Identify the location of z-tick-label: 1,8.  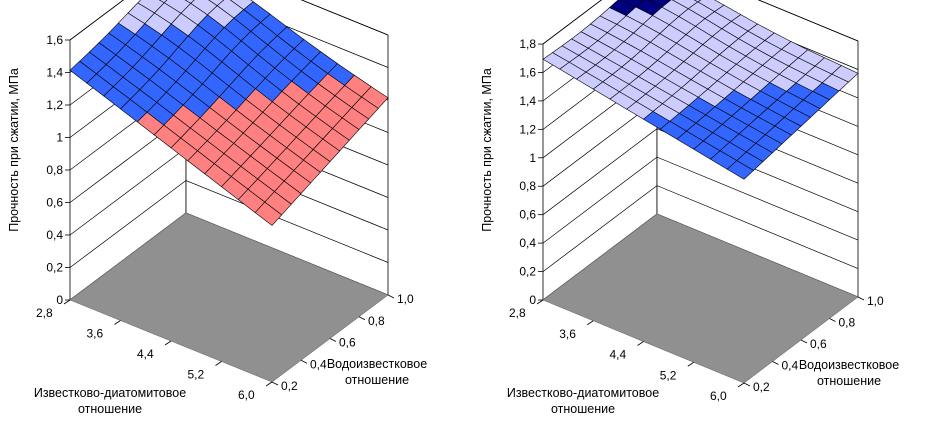
(527, 44).